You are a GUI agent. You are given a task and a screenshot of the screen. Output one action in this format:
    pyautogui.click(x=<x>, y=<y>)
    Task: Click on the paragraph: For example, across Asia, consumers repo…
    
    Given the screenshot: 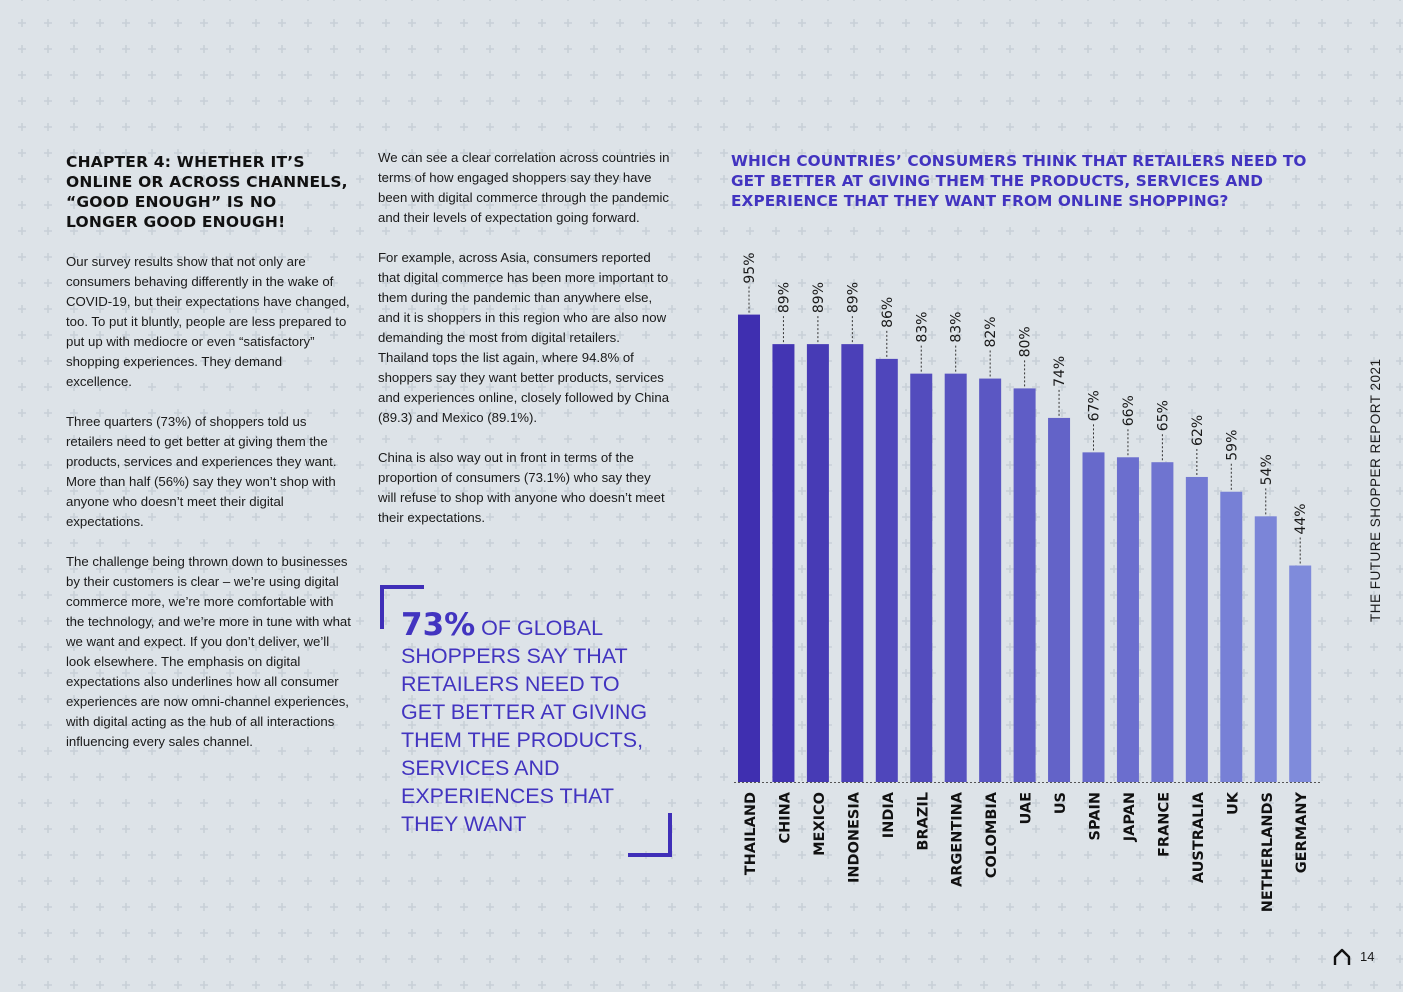 What is the action you would take?
    pyautogui.click(x=524, y=337)
    